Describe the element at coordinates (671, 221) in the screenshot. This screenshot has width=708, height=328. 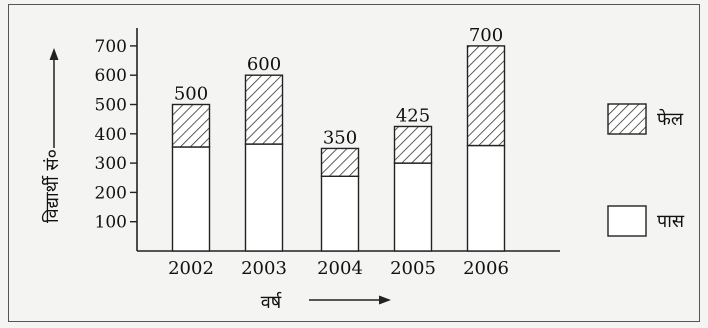
I see `legend-label-pass: पास` at that location.